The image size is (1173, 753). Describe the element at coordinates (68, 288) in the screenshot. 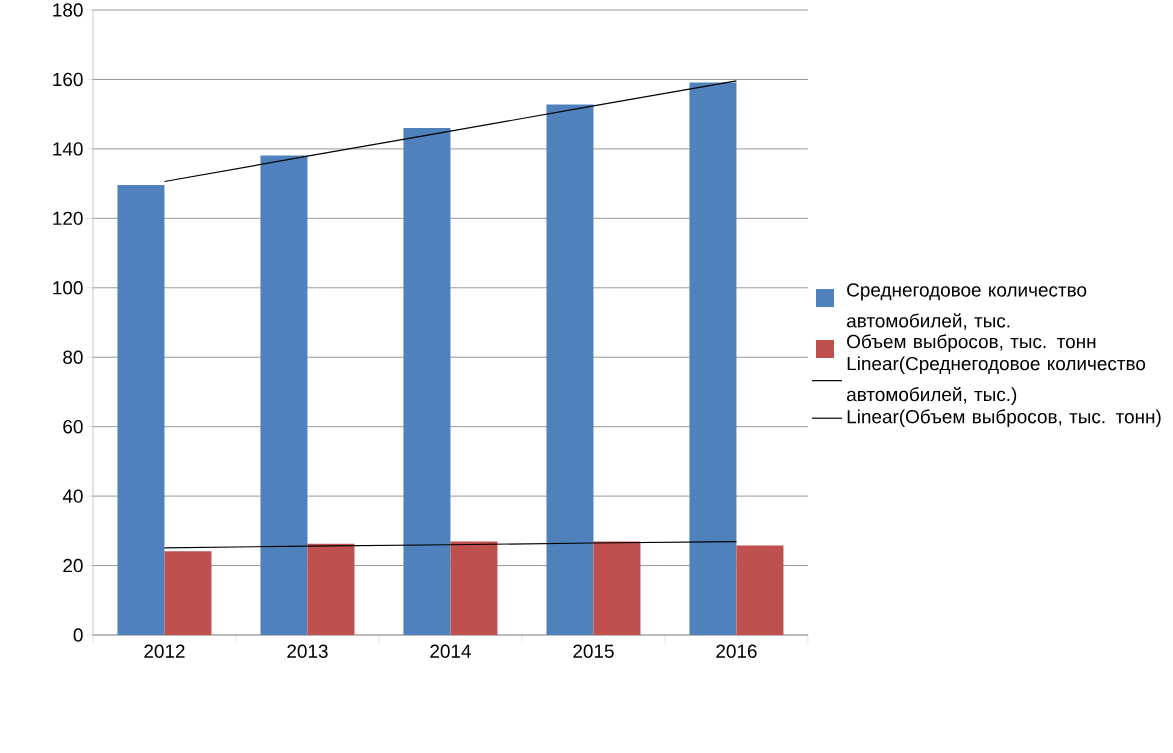

I see `y-tick-label: 100` at that location.